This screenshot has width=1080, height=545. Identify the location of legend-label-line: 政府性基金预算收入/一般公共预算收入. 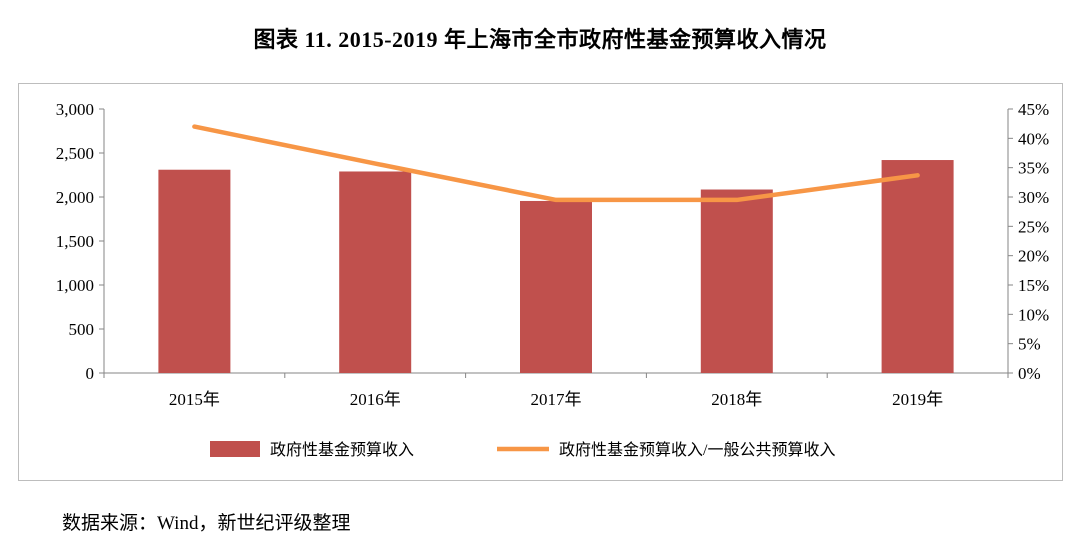
(697, 449).